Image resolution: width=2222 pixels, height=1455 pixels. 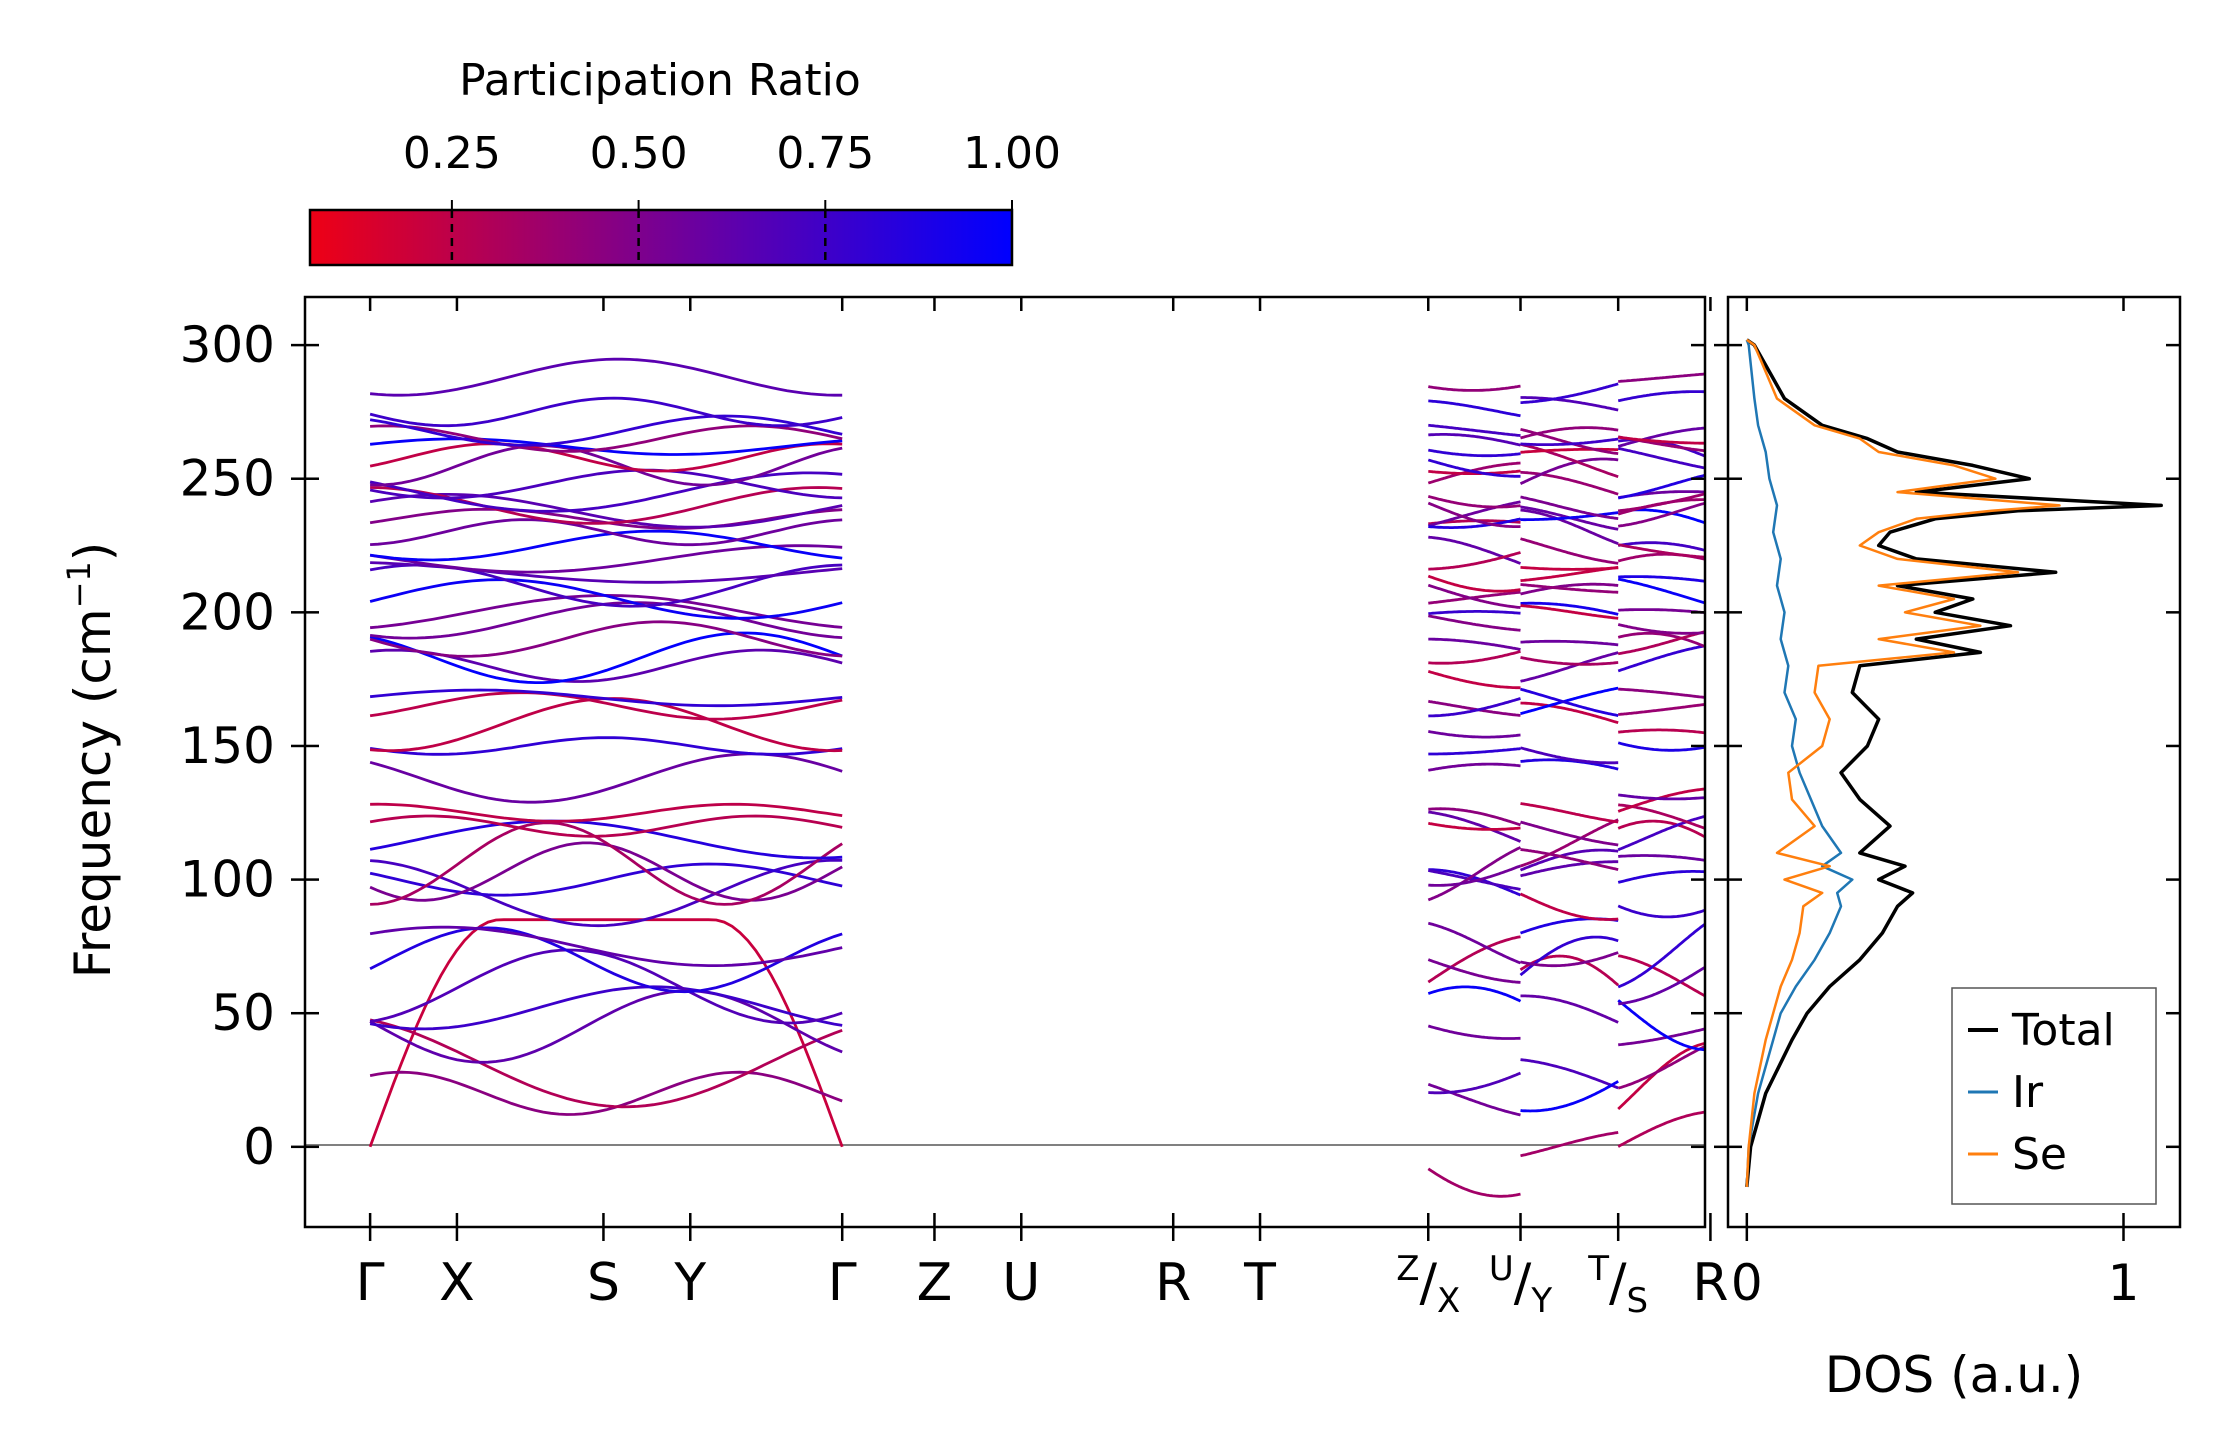 What do you see at coordinates (1617, 1285) in the screenshot?
I see `high-symmetry-label: T/S` at bounding box center [1617, 1285].